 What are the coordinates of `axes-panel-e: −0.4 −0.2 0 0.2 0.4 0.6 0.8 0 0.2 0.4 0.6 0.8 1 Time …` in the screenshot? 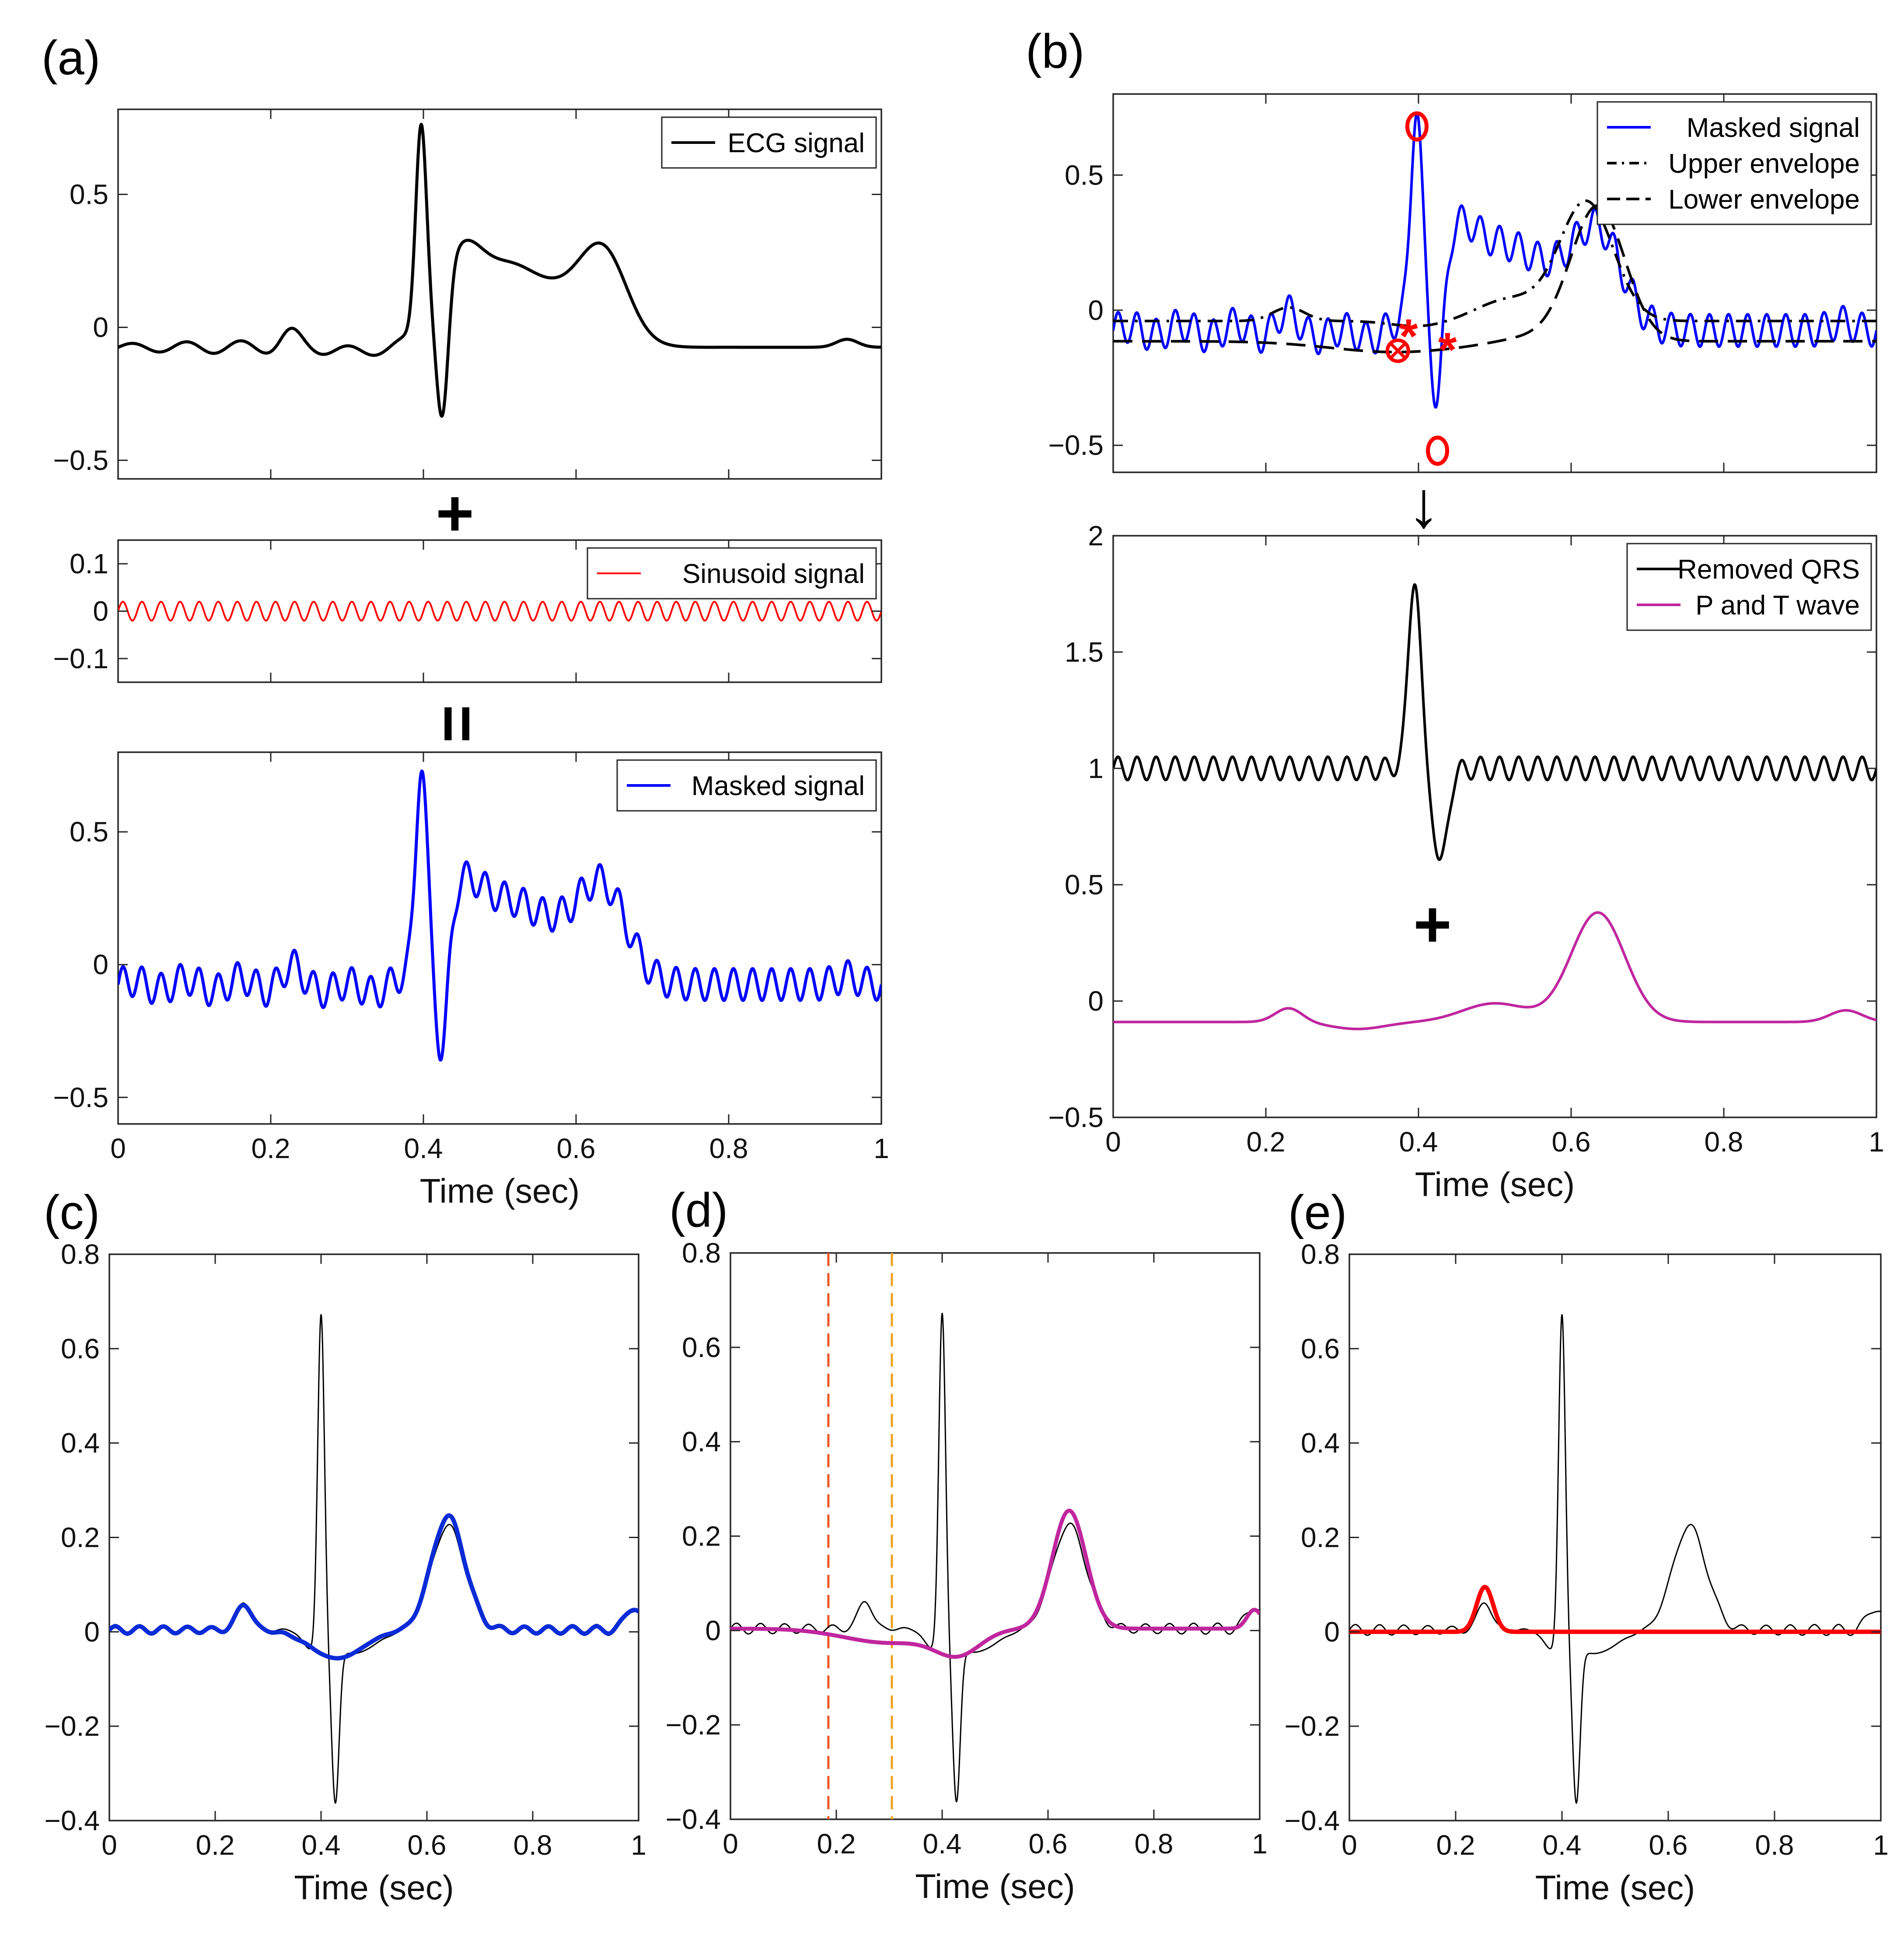 It's located at (1587, 1546).